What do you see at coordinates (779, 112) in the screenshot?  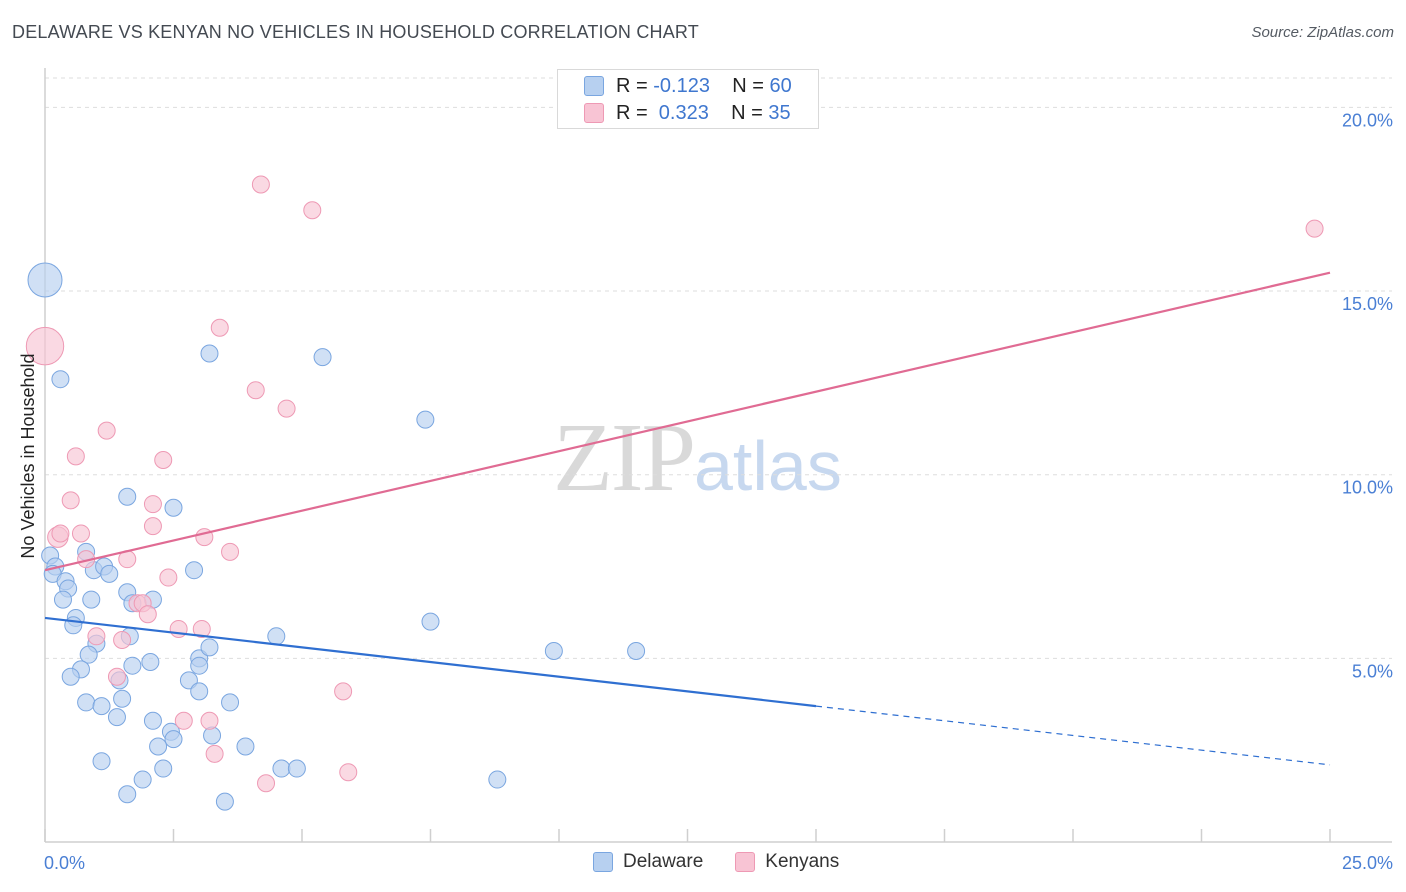 I see `legend-n-value: 35` at bounding box center [779, 112].